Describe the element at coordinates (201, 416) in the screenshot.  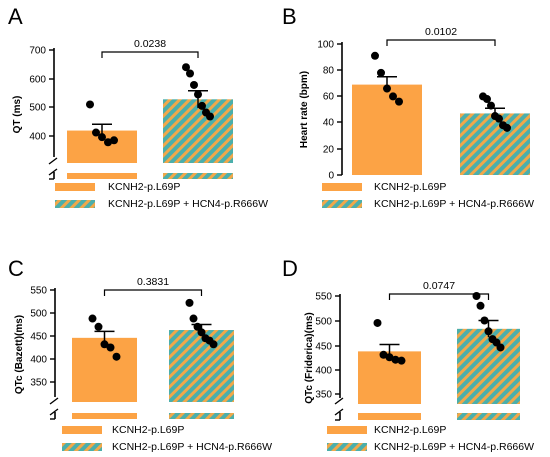
I see `bar-kcnh2-hcn4-lower` at that location.